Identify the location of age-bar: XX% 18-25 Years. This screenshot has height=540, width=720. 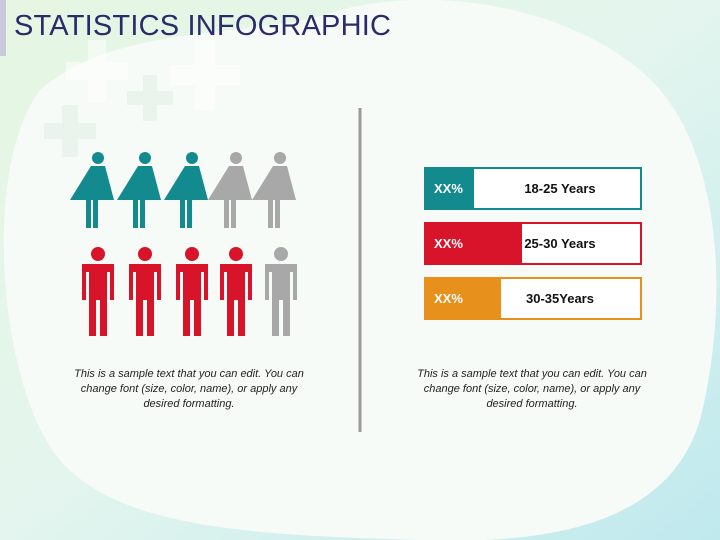
(533, 188).